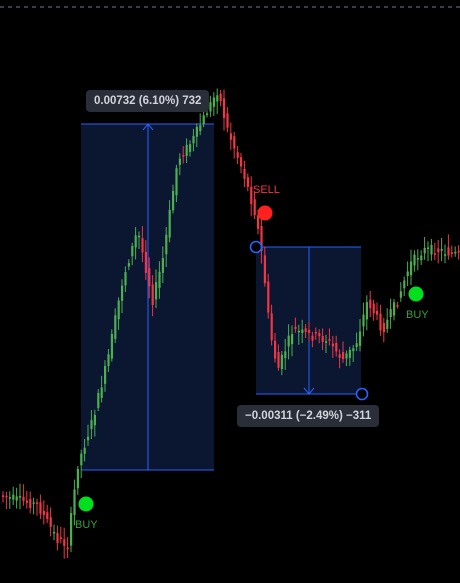 The image size is (460, 583). I want to click on sell-signal-label: SELL, so click(266, 190).